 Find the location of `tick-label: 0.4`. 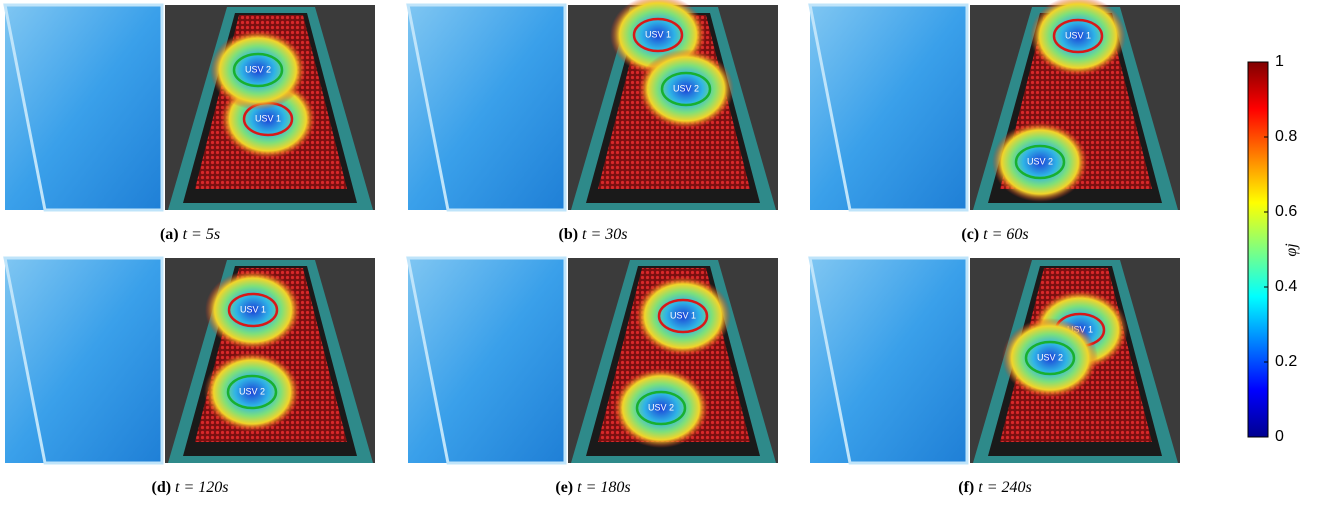

tick-label: 0.4 is located at coordinates (1286, 286).